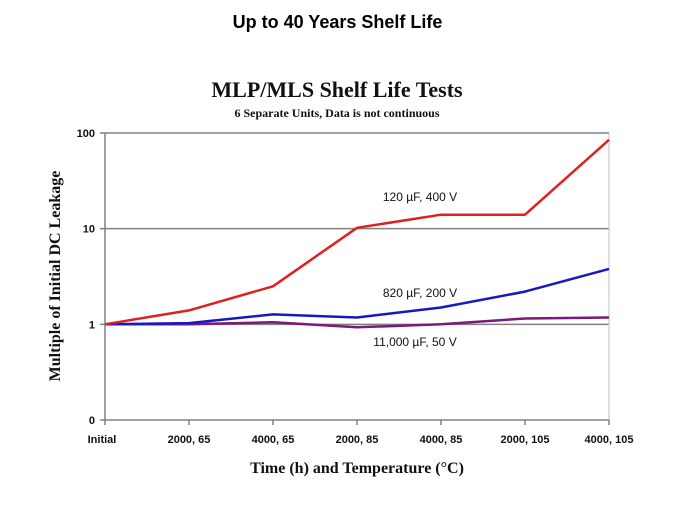 This screenshot has height=506, width=675. Describe the element at coordinates (609, 440) in the screenshot. I see `x-tick-label: 4000, 105` at that location.